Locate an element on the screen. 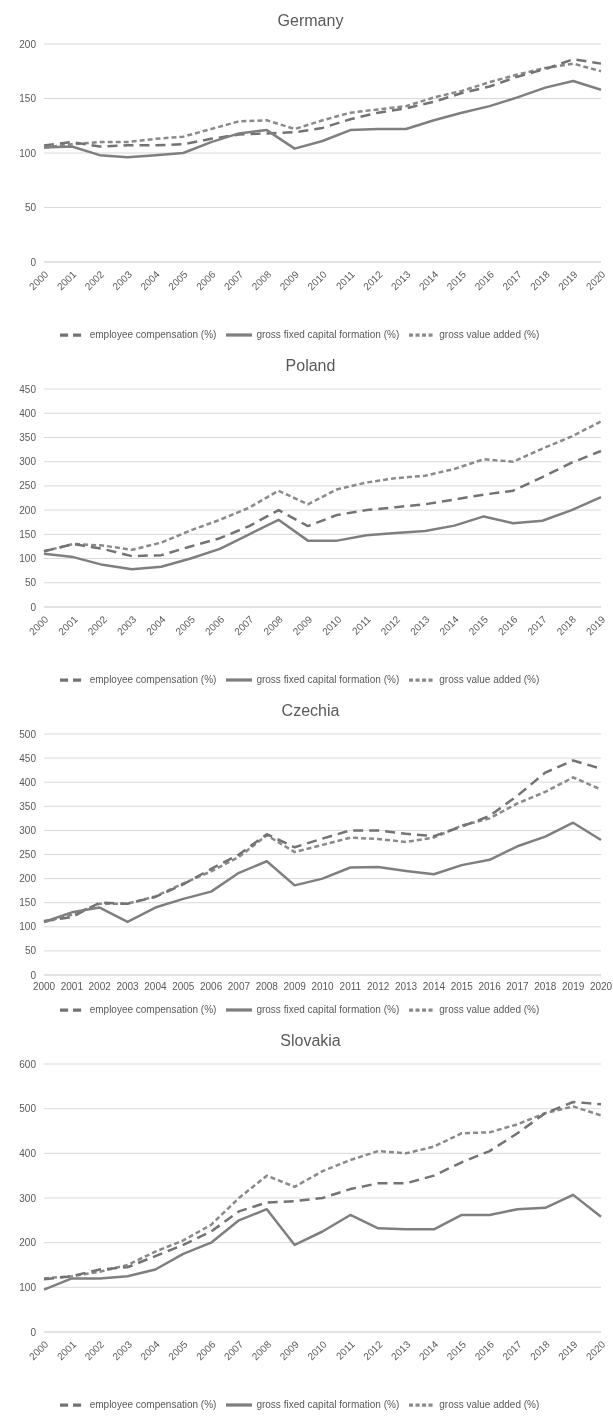  chart-title: Slovakia is located at coordinates (310, 1041).